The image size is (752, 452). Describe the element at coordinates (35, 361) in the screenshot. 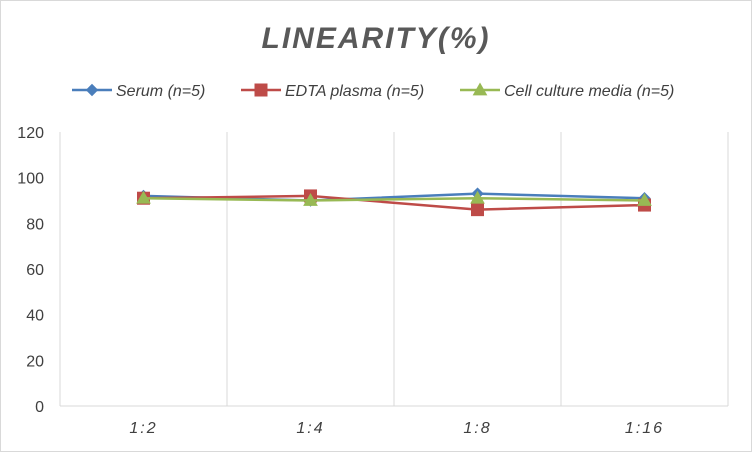

I see `y-tick-label: 20` at that location.